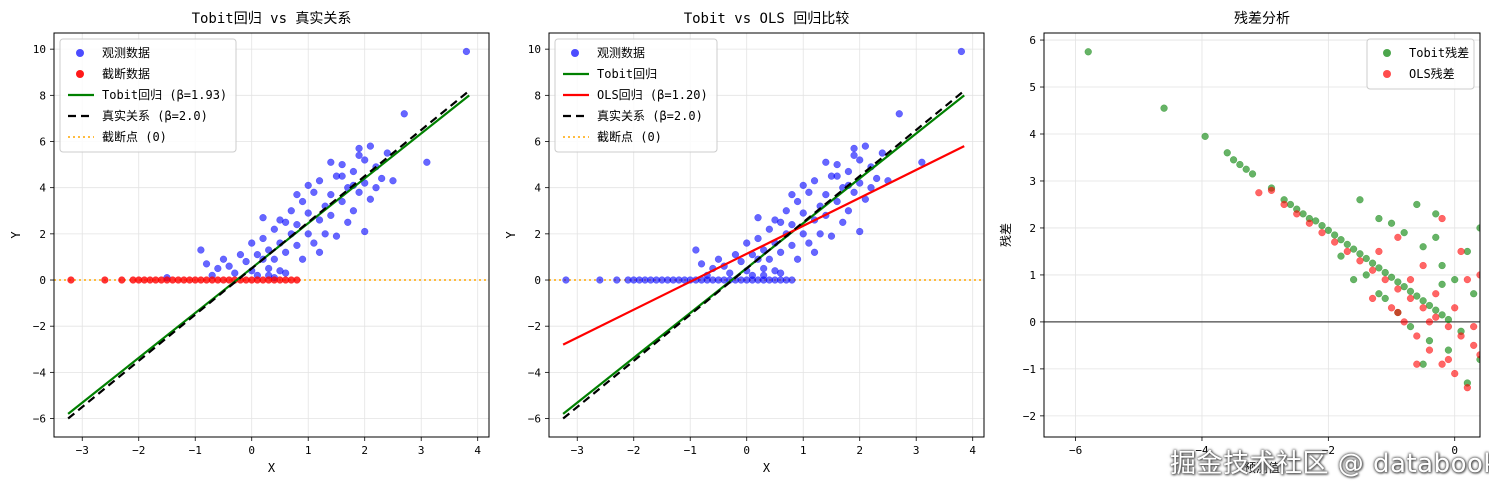 The width and height of the screenshot is (1489, 490). Describe the element at coordinates (629, 136) in the screenshot. I see `legend-label: 截断点 (0)` at that location.